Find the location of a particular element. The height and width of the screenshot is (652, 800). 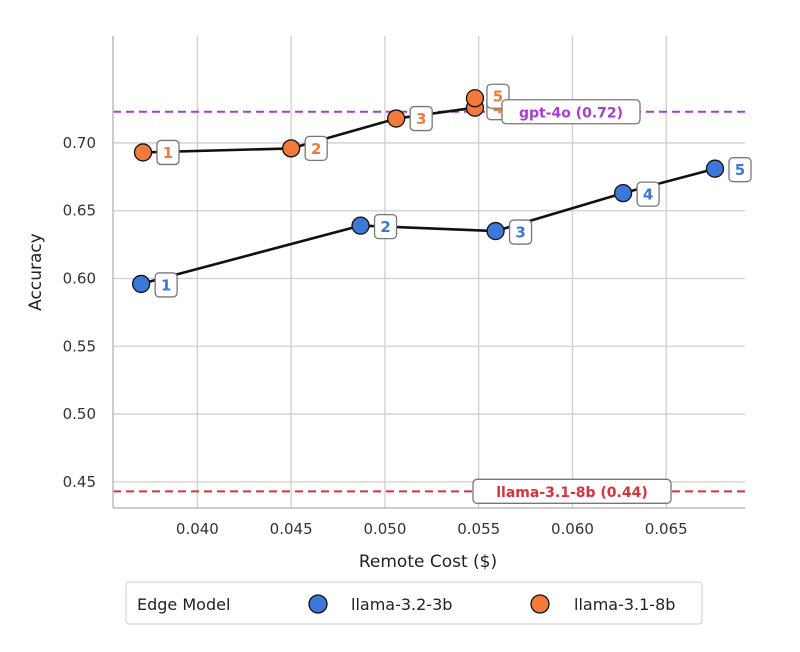

svg-text: llama-3.1-8b (0.44) is located at coordinates (571, 493).